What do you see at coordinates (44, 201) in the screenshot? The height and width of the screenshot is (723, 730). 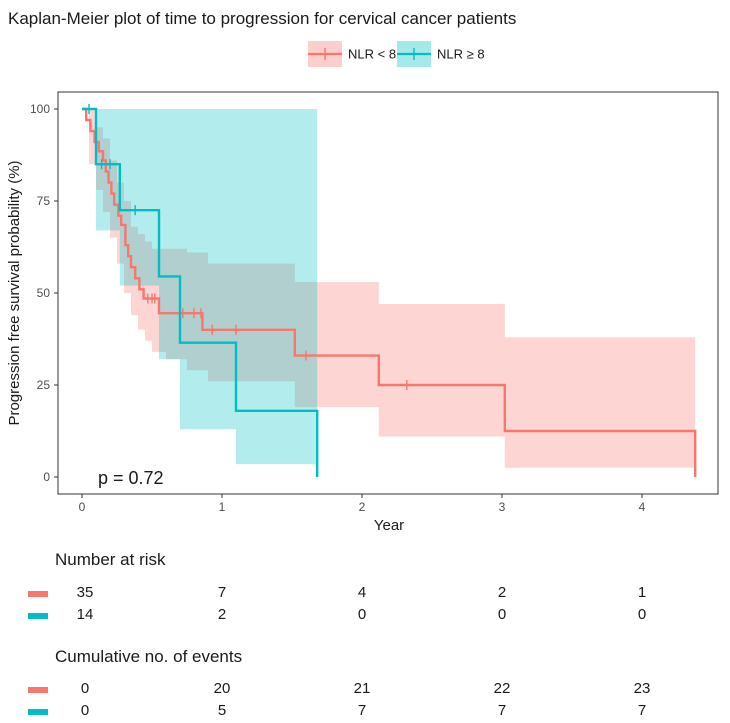 I see `y-tick-label: 75` at bounding box center [44, 201].